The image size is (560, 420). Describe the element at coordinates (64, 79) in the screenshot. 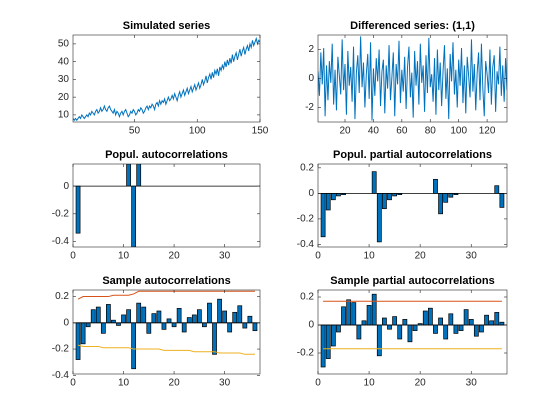

I see `y-tick-label: 30` at that location.